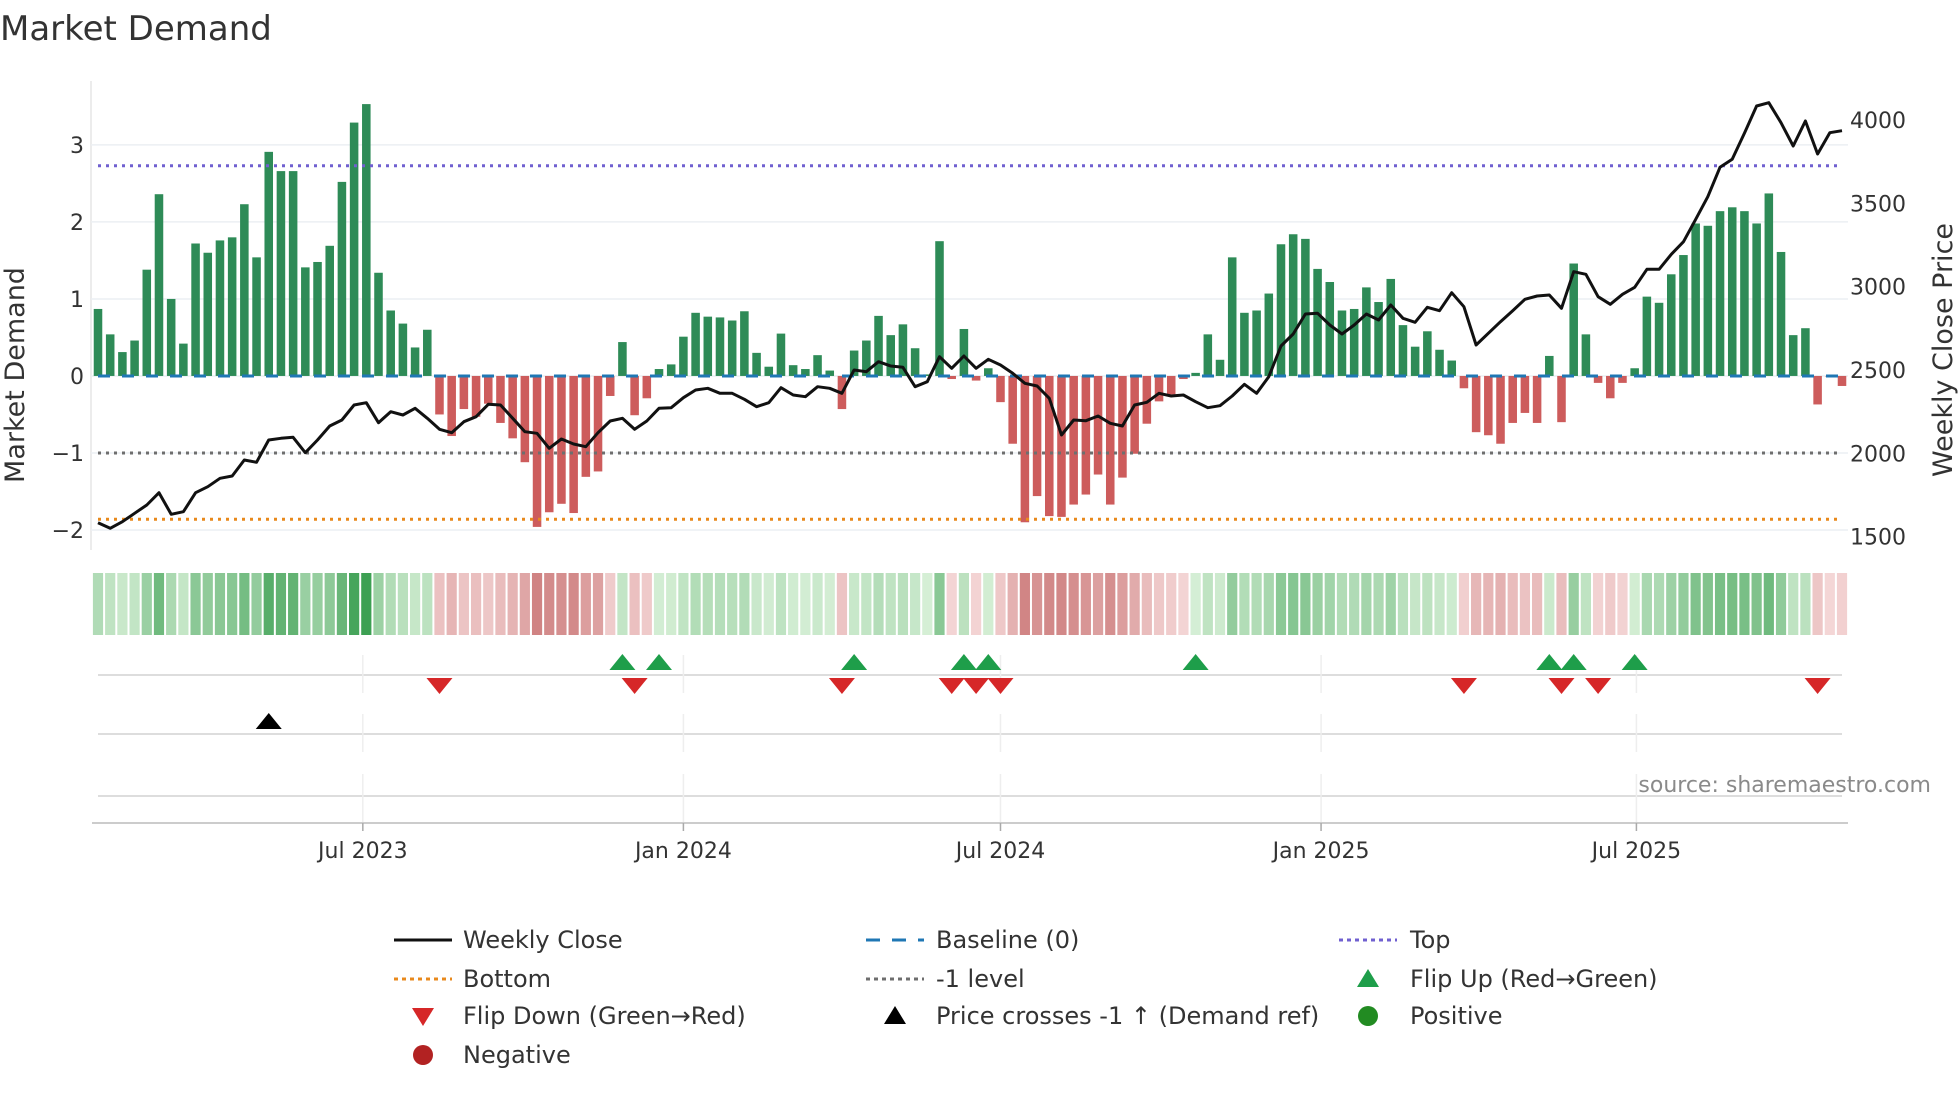 The height and width of the screenshot is (1106, 1960). What do you see at coordinates (682, 851) in the screenshot?
I see `x-tick-label: Jan 2024` at bounding box center [682, 851].